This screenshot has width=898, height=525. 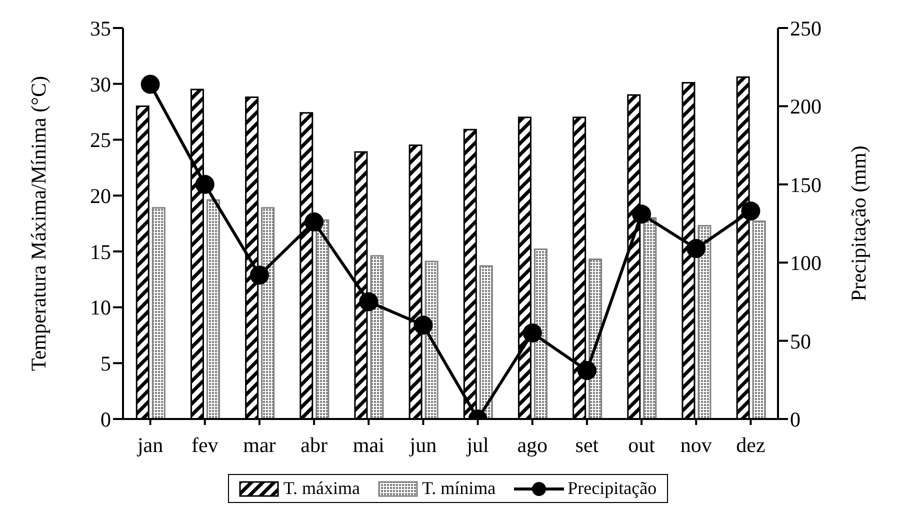 What do you see at coordinates (100, 28) in the screenshot?
I see `y-tick-label: 35` at bounding box center [100, 28].